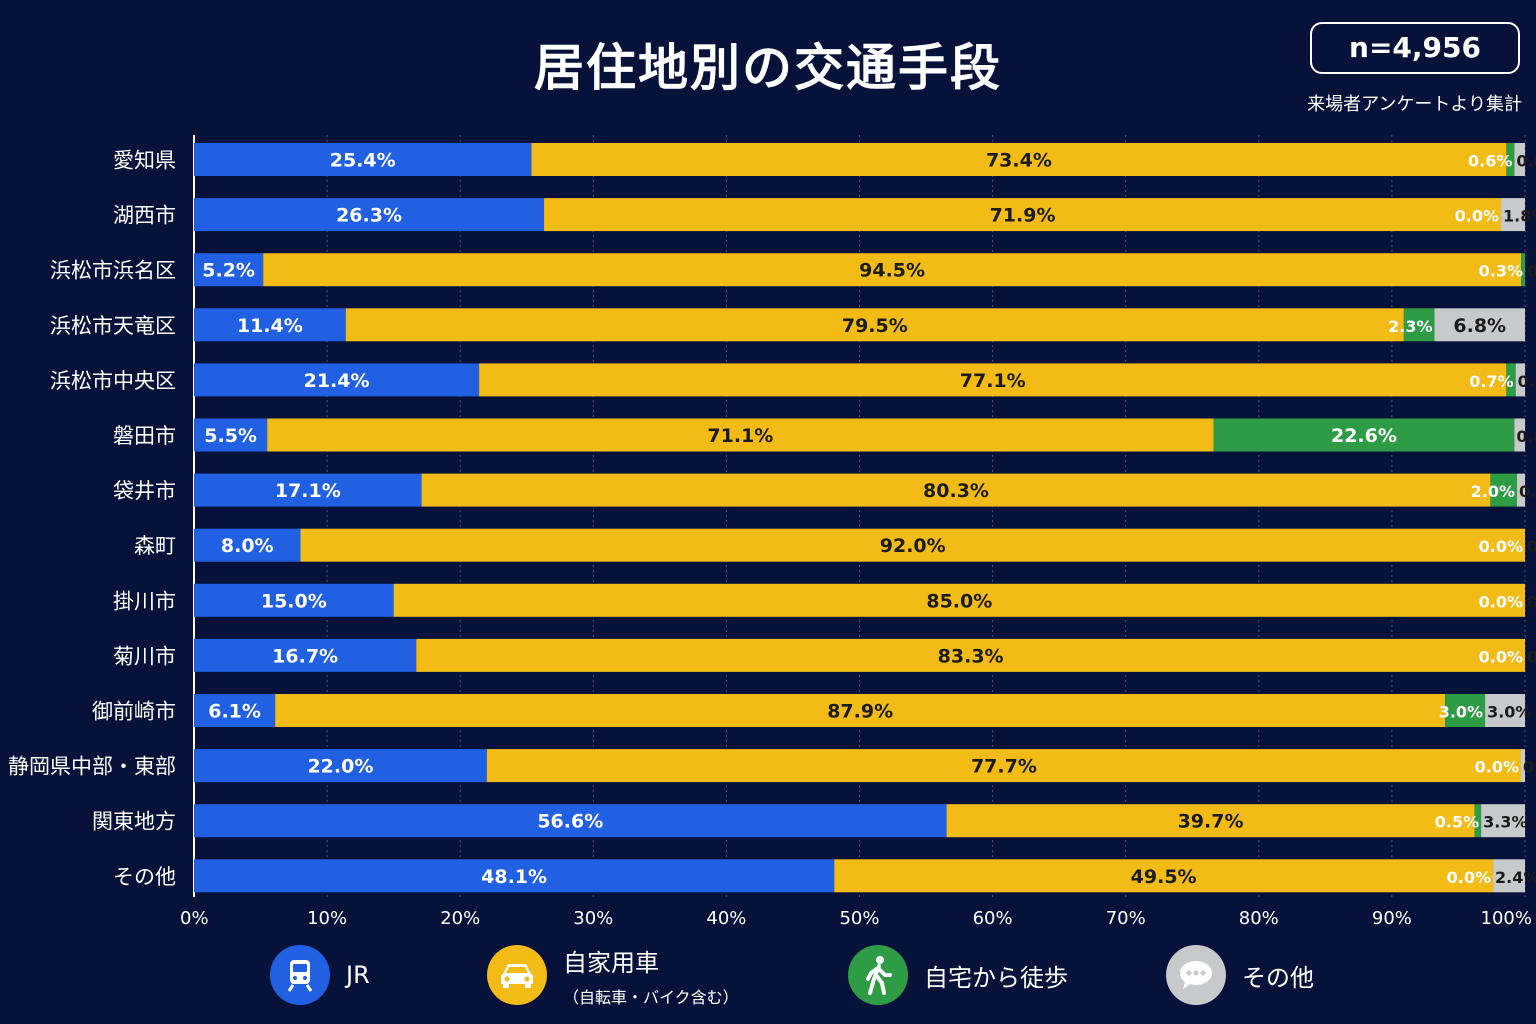 This screenshot has height=1024, width=1536. What do you see at coordinates (305, 656) in the screenshot?
I see `data-label-jr: 16.7%` at bounding box center [305, 656].